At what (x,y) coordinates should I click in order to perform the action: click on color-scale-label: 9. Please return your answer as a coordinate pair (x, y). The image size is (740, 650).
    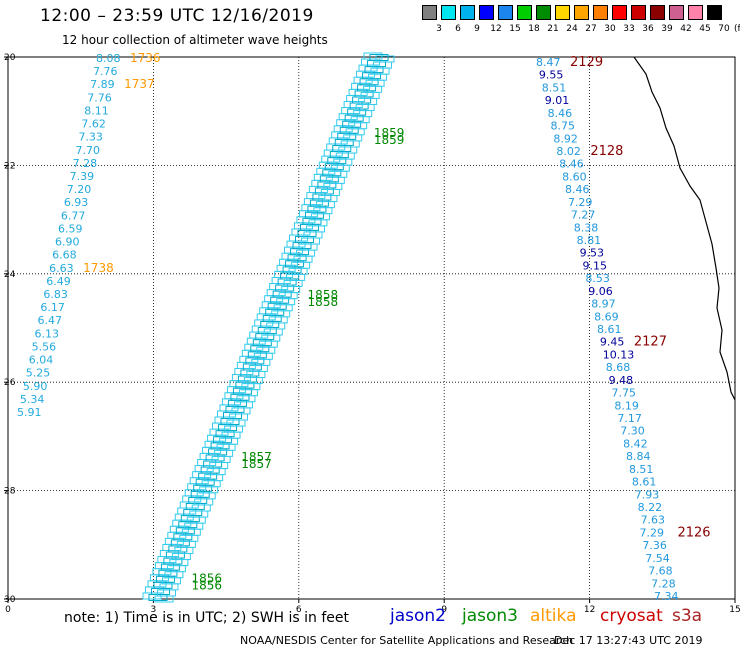
    Looking at the image, I should click on (477, 29).